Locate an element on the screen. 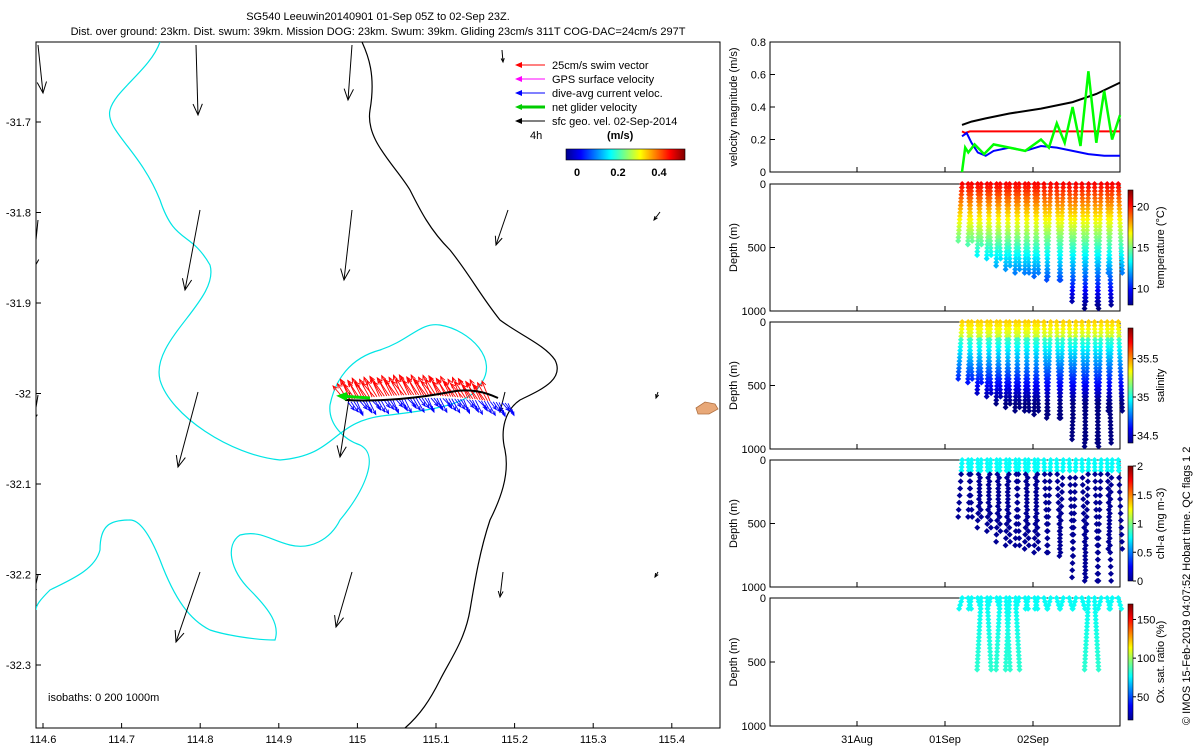 This screenshot has width=1200, height=750. panel-y-label: velocity magnitude (m/s) is located at coordinates (734, 106).